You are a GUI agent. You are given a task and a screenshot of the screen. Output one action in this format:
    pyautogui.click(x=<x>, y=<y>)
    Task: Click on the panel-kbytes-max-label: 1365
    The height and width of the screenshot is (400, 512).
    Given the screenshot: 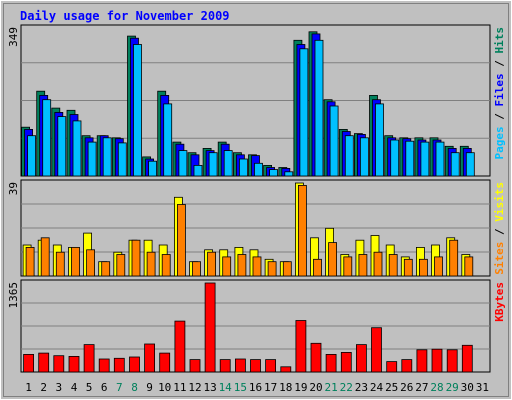 What is the action you would take?
    pyautogui.click(x=13, y=295)
    